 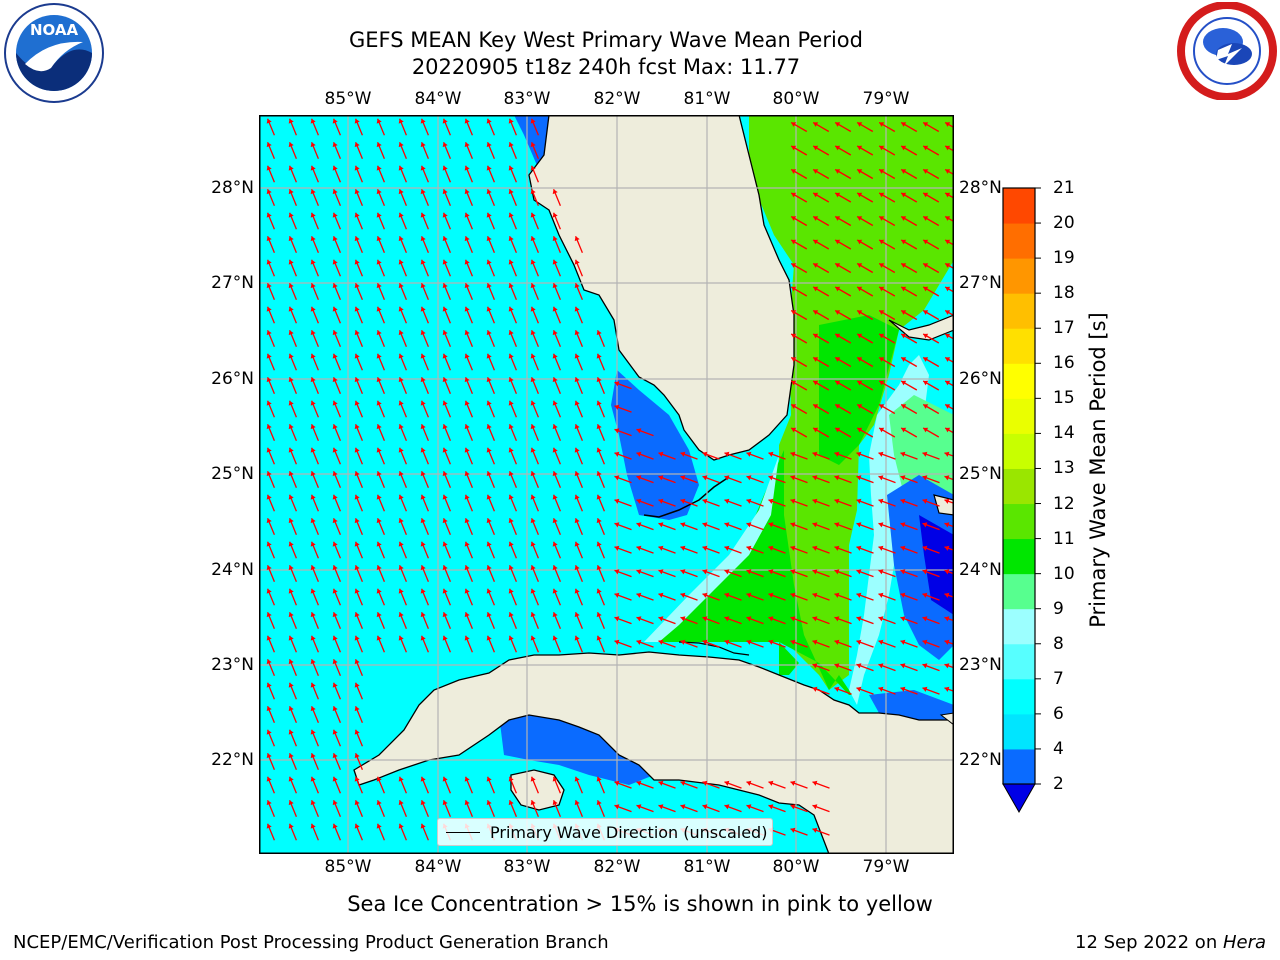 What do you see at coordinates (1064, 293) in the screenshot?
I see `colorbar-tick-label: 18` at bounding box center [1064, 293].